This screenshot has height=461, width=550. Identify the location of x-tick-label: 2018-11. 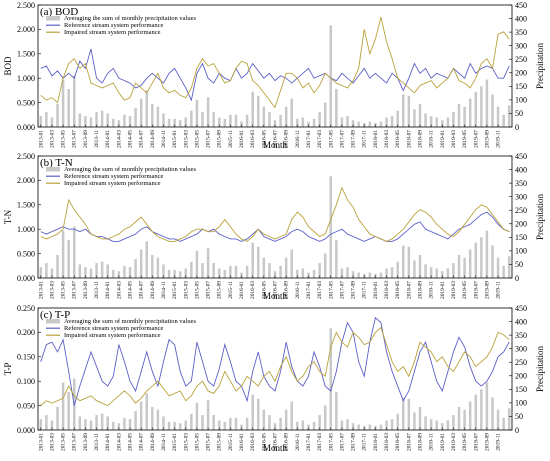
(432, 139).